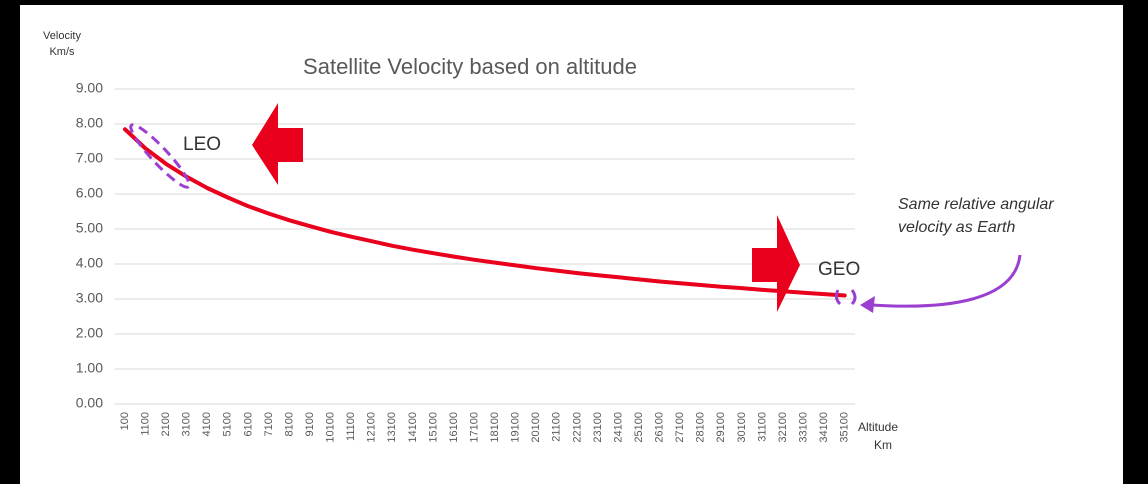 The height and width of the screenshot is (484, 1148). I want to click on y-axis-title: Km/s, so click(62, 52).